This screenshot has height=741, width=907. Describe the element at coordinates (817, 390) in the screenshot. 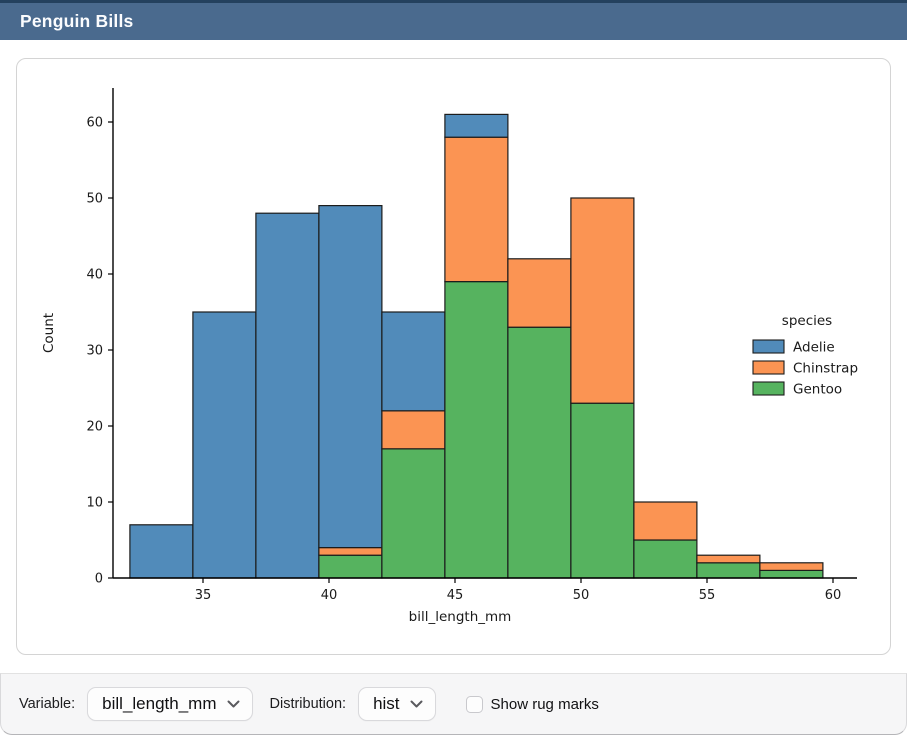

I see `legend-label: Gentoo` at that location.